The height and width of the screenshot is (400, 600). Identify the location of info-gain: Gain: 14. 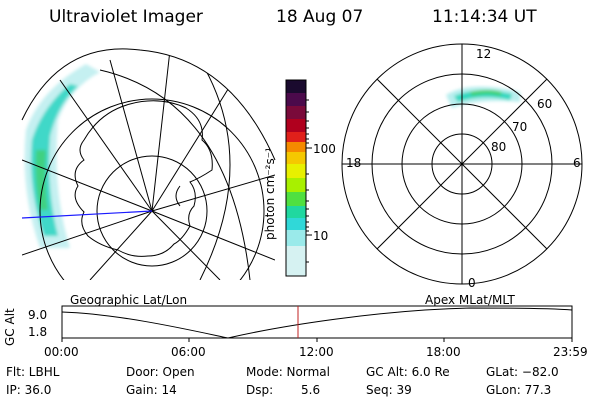
(151, 390).